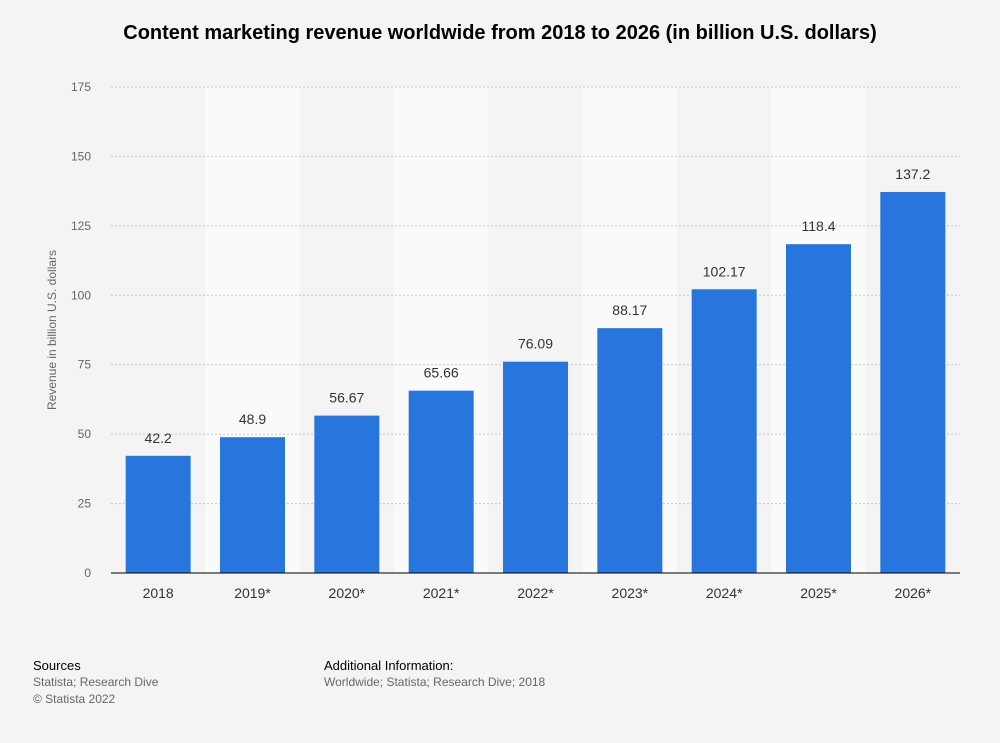 This screenshot has height=743, width=1000. Describe the element at coordinates (724, 271) in the screenshot. I see `data-label: 102.17` at that location.